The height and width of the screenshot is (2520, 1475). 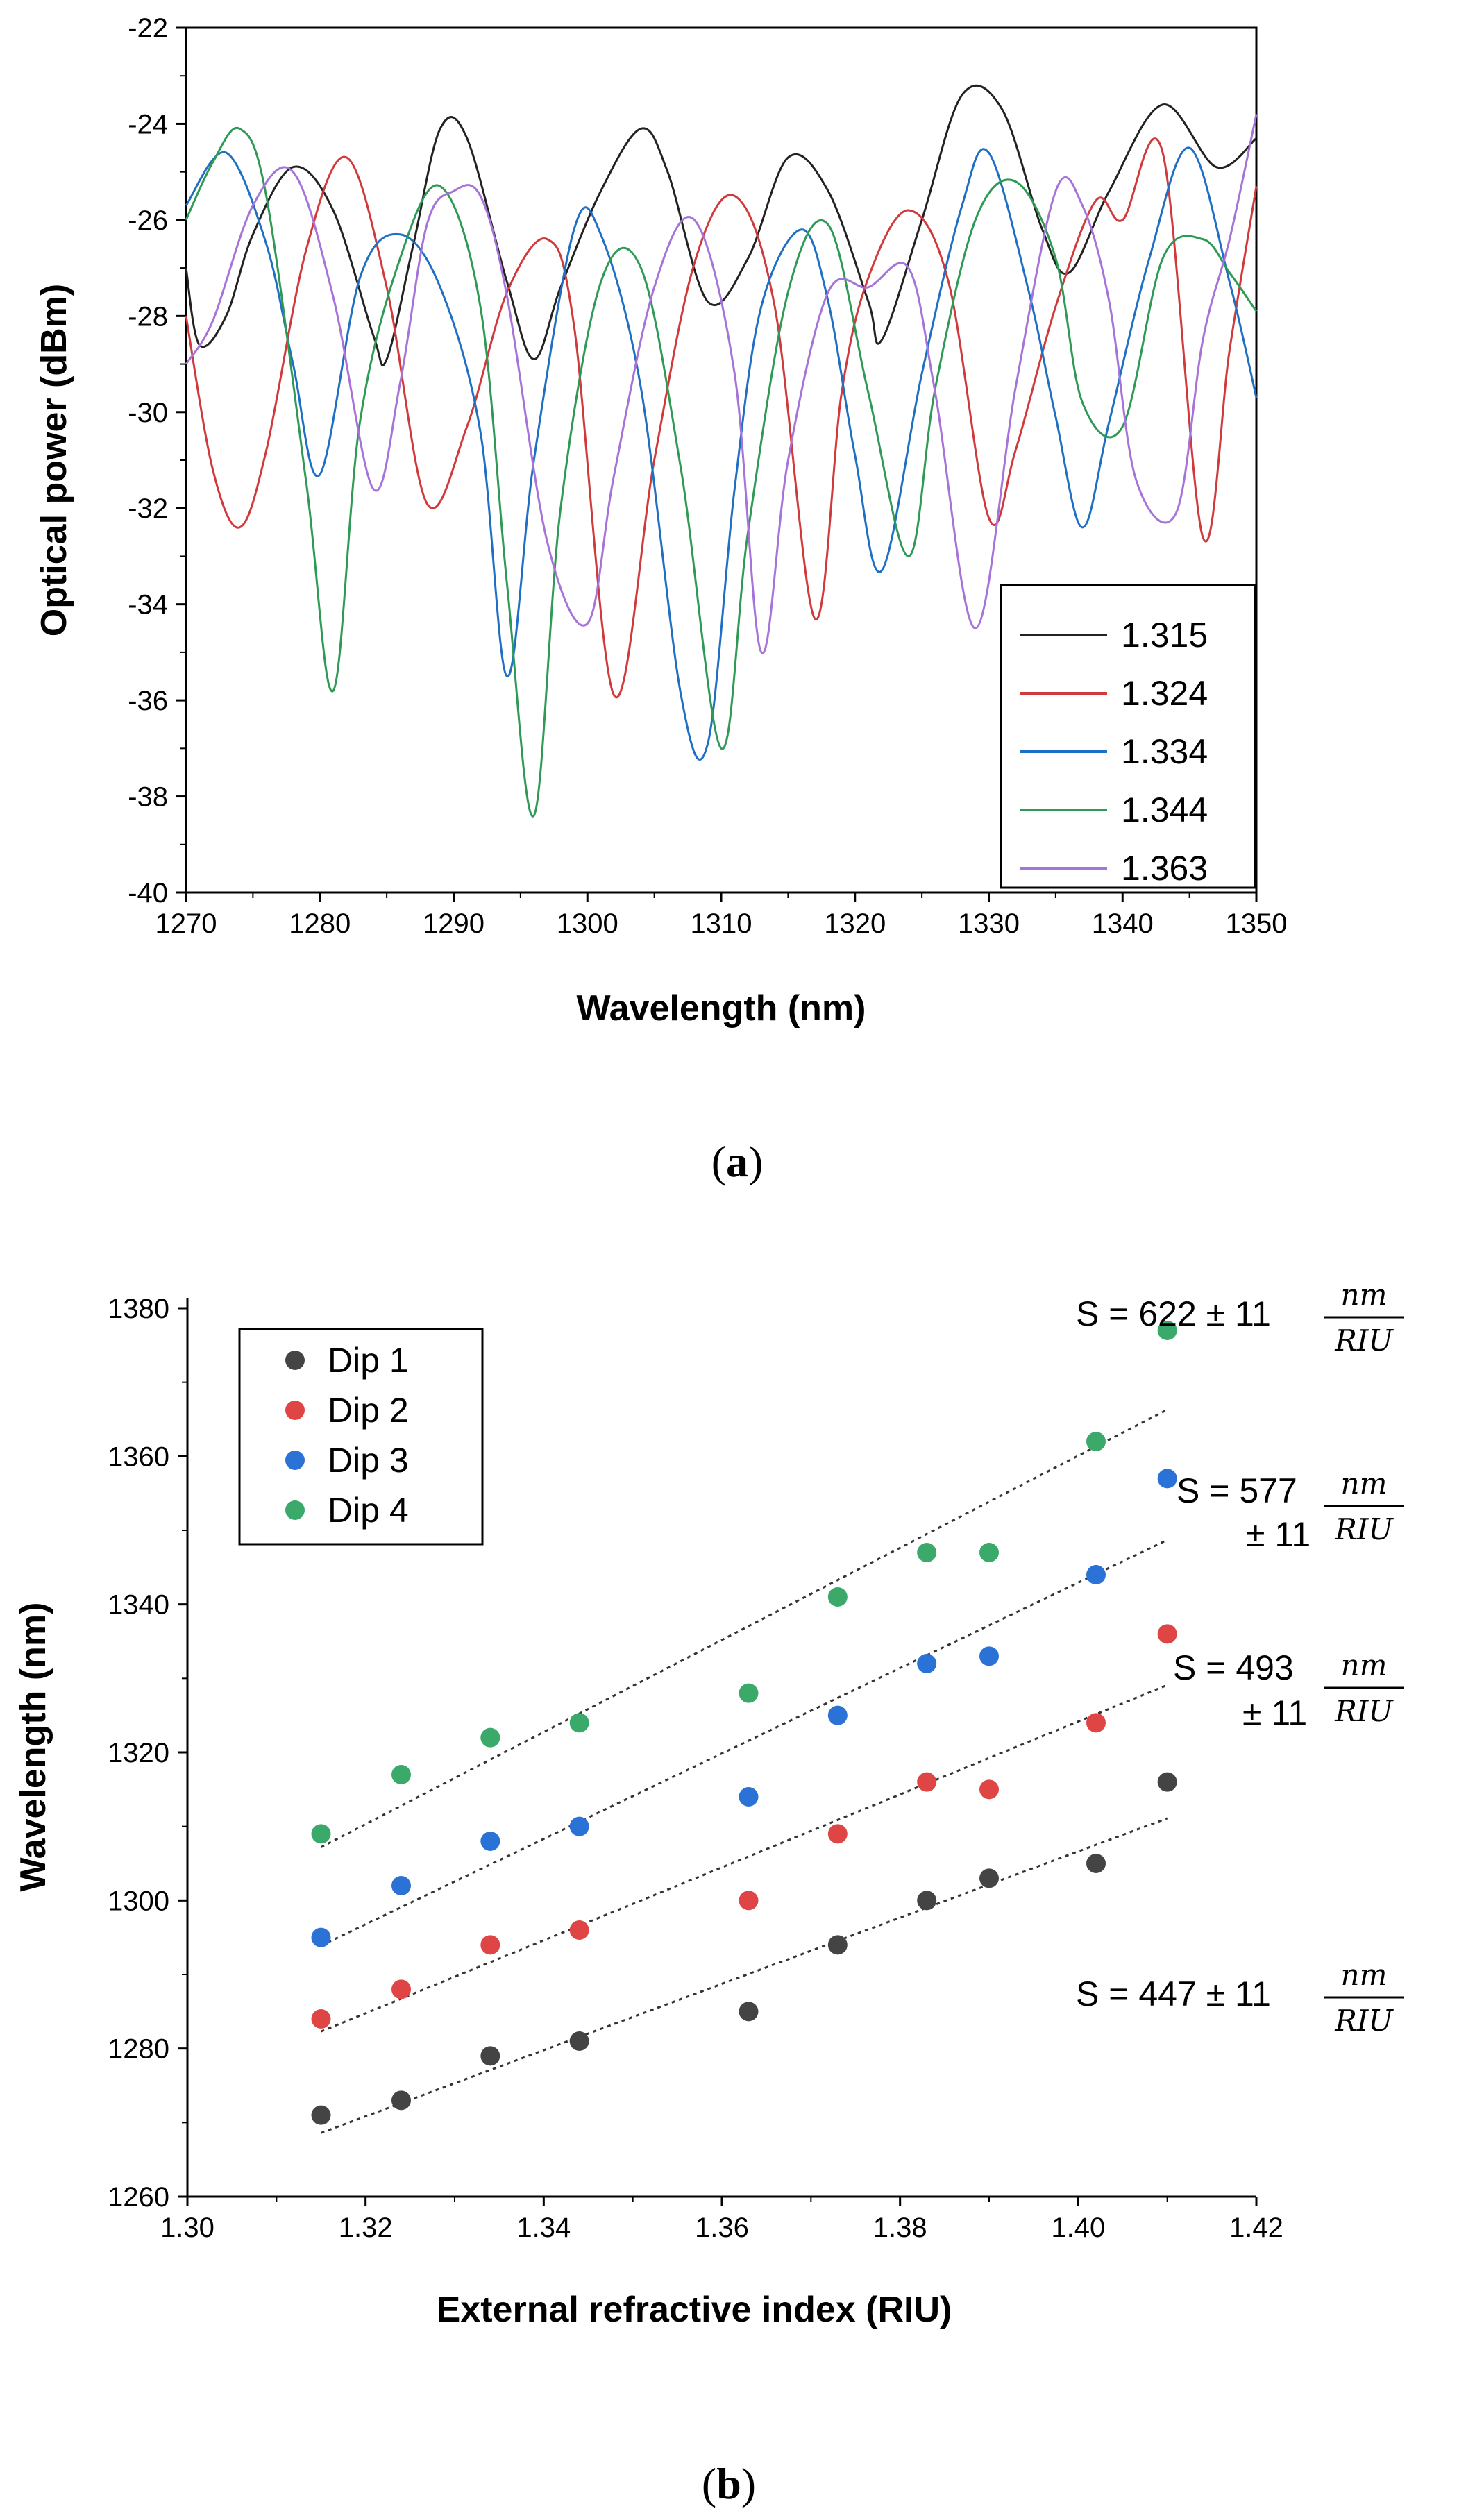 I want to click on plot-b-legend-label: Dip 3, so click(x=368, y=1461).